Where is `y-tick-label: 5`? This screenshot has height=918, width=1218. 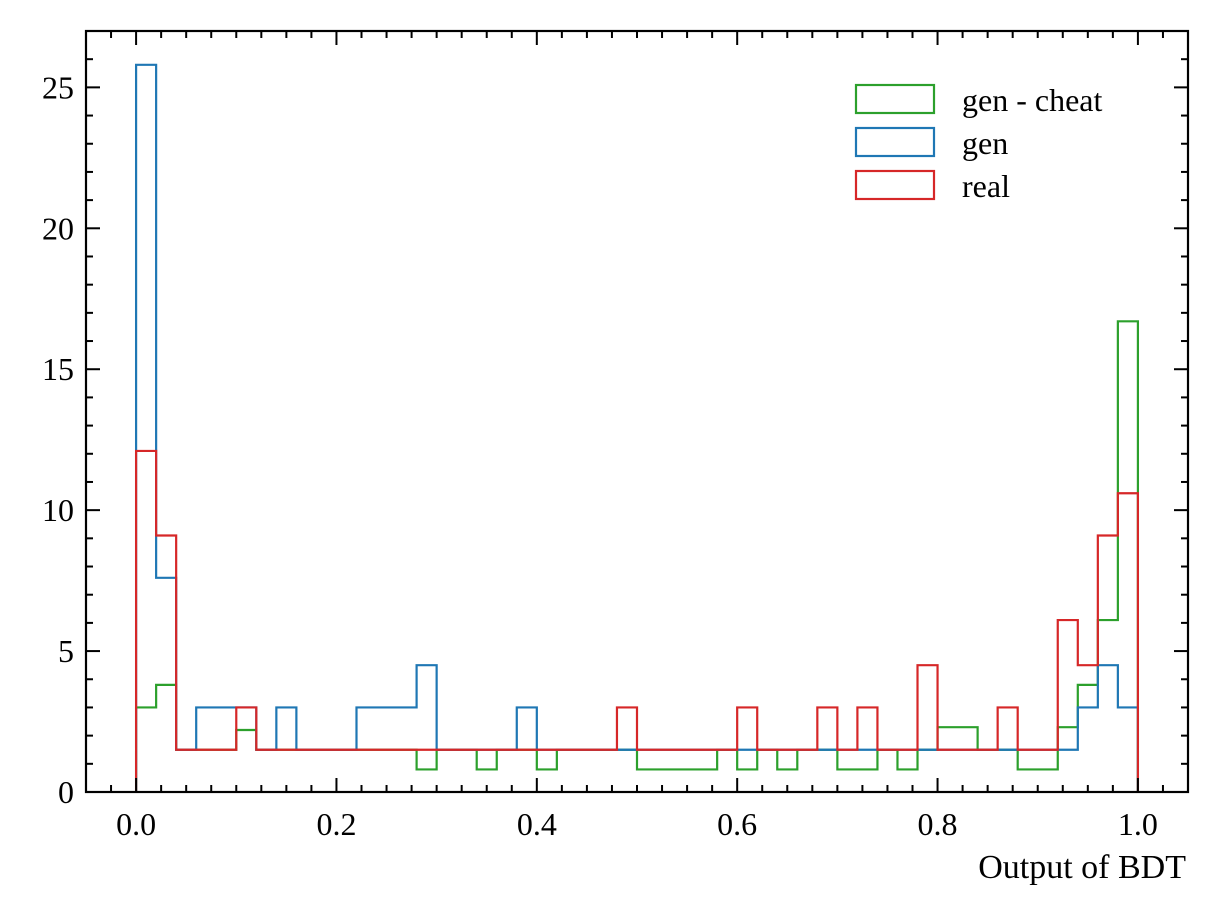
y-tick-label: 5 is located at coordinates (66, 651).